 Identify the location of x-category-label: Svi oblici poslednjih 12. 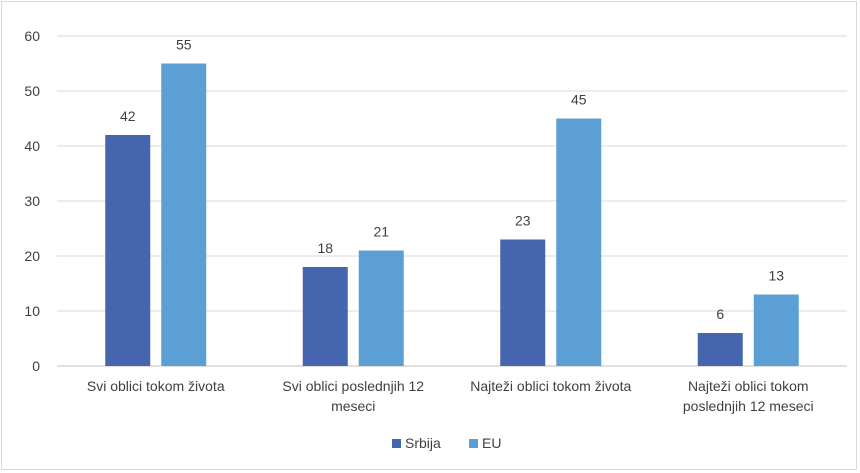
(353, 386).